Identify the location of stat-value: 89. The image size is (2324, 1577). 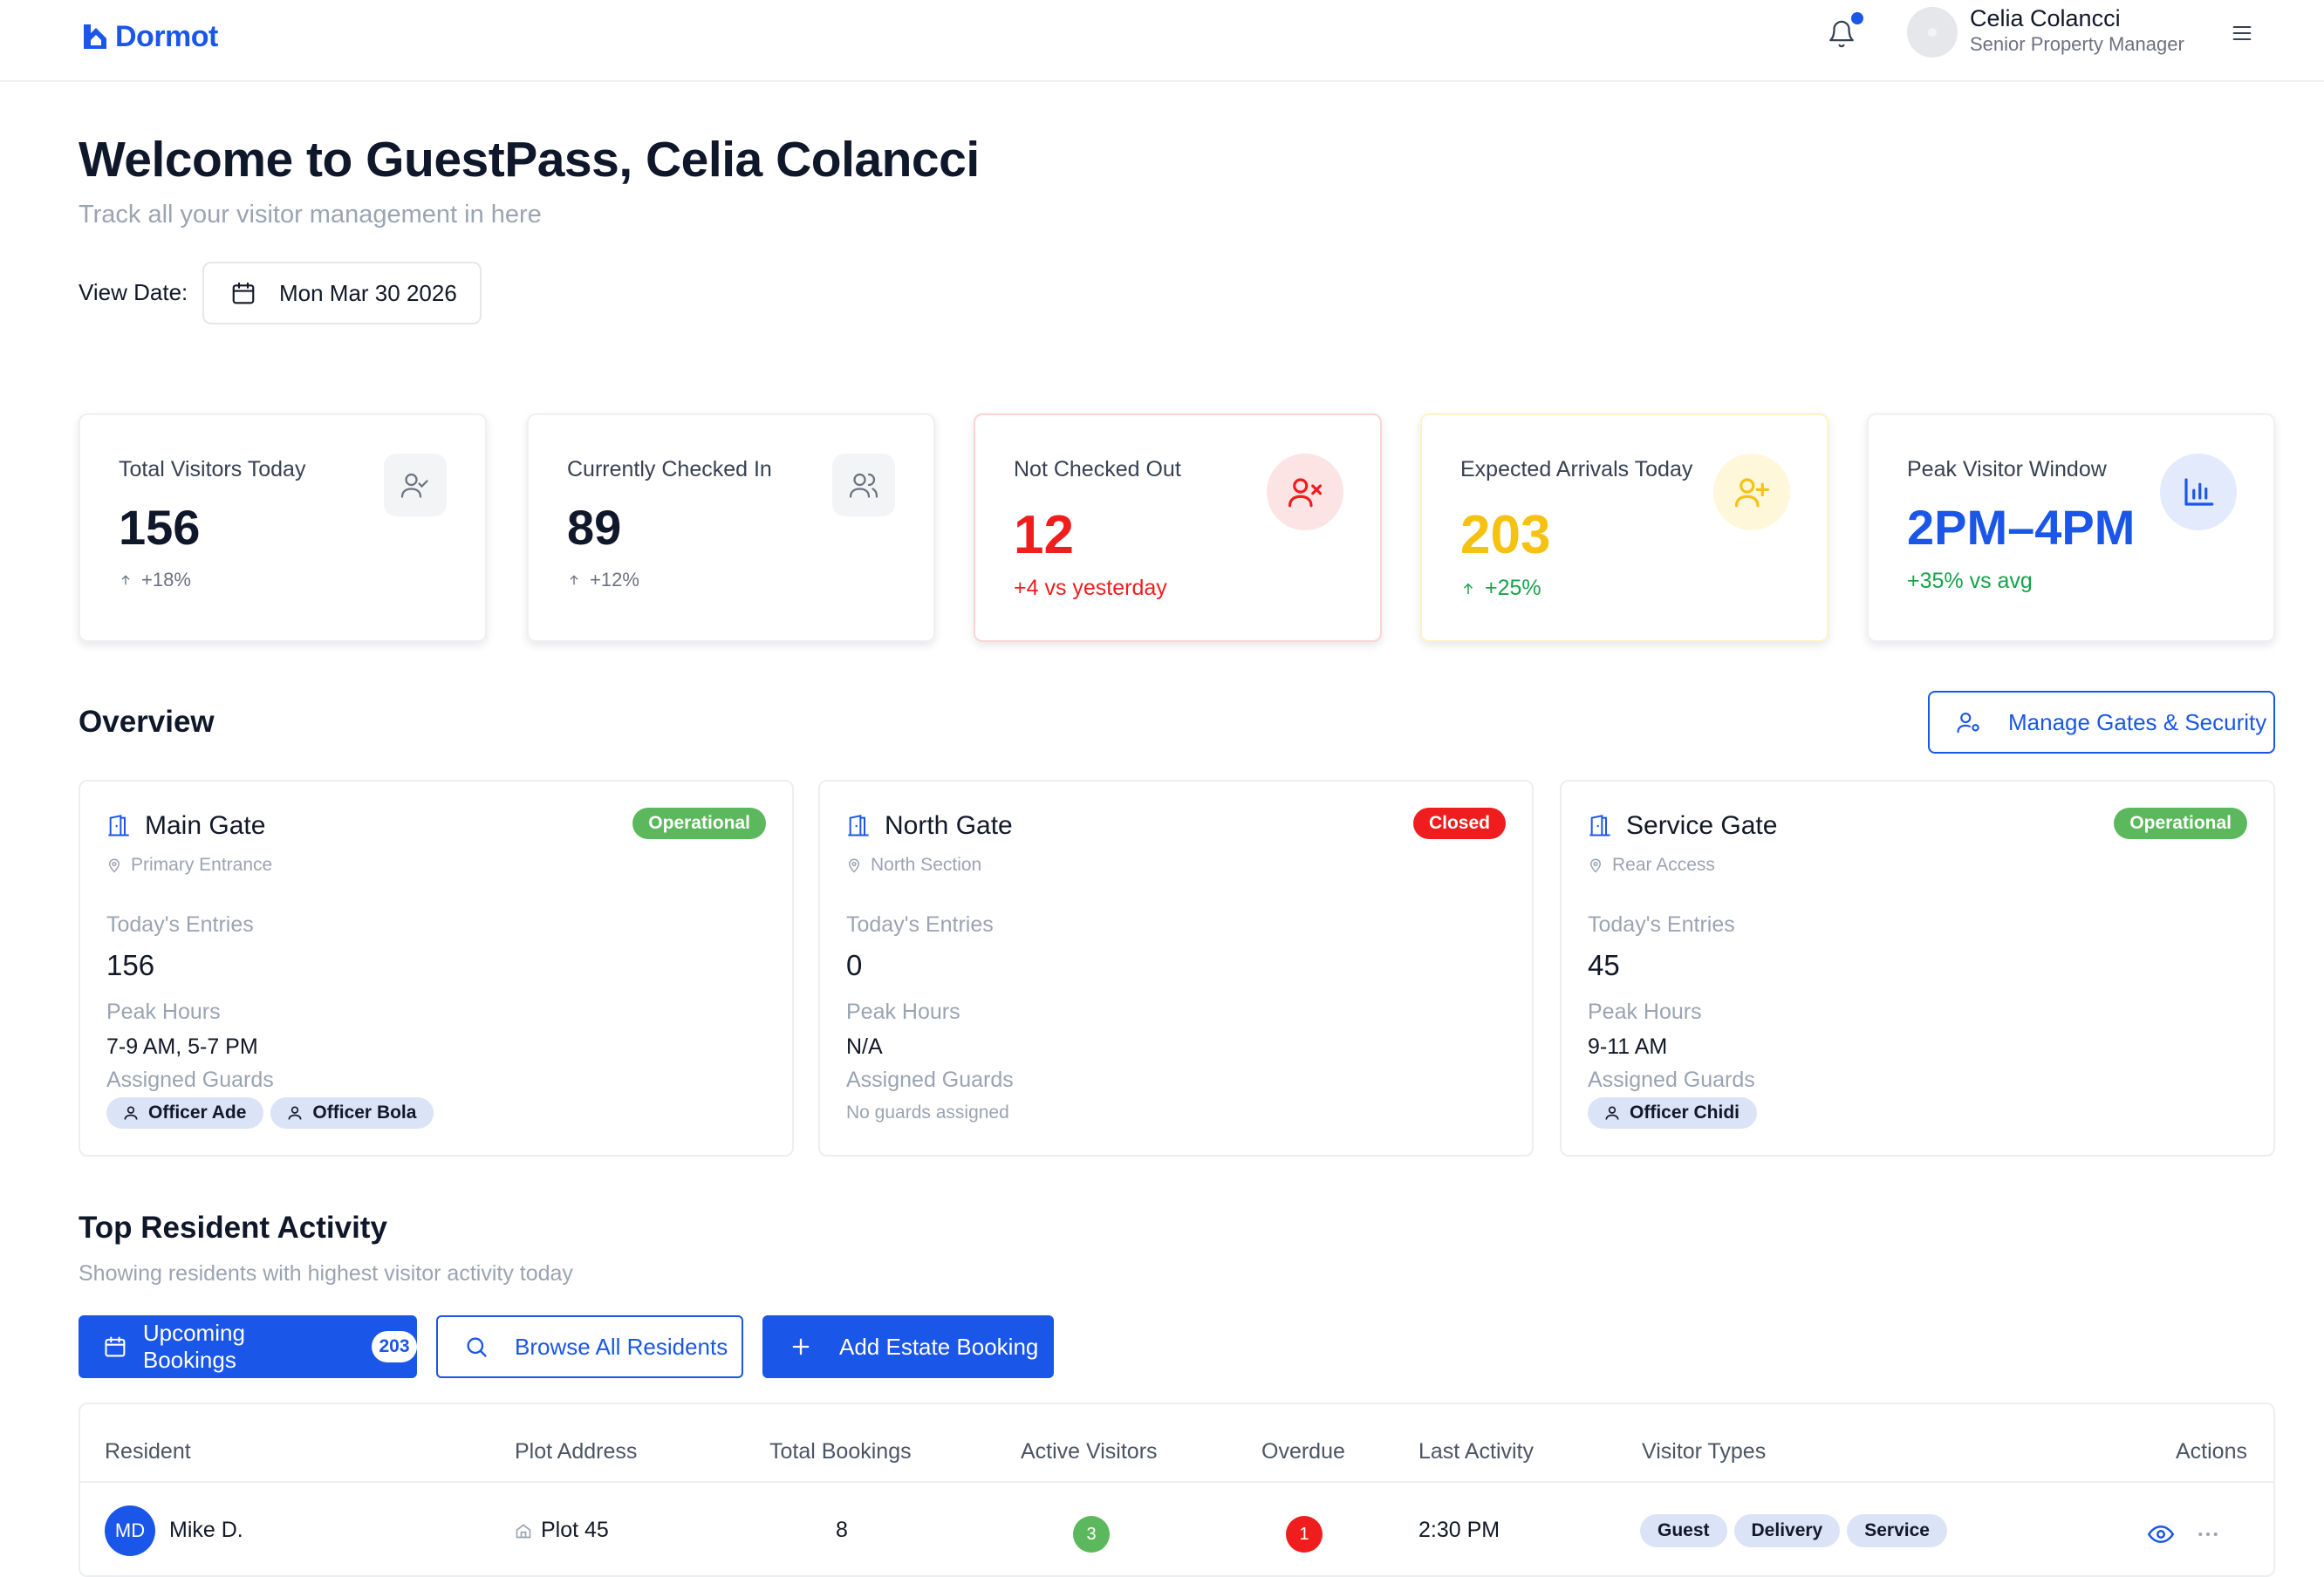
(595, 528).